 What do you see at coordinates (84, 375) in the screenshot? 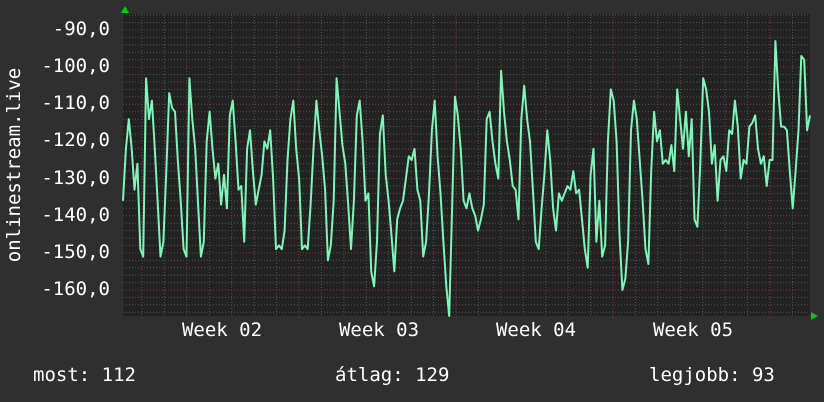
I see `legend-current: most: 112` at bounding box center [84, 375].